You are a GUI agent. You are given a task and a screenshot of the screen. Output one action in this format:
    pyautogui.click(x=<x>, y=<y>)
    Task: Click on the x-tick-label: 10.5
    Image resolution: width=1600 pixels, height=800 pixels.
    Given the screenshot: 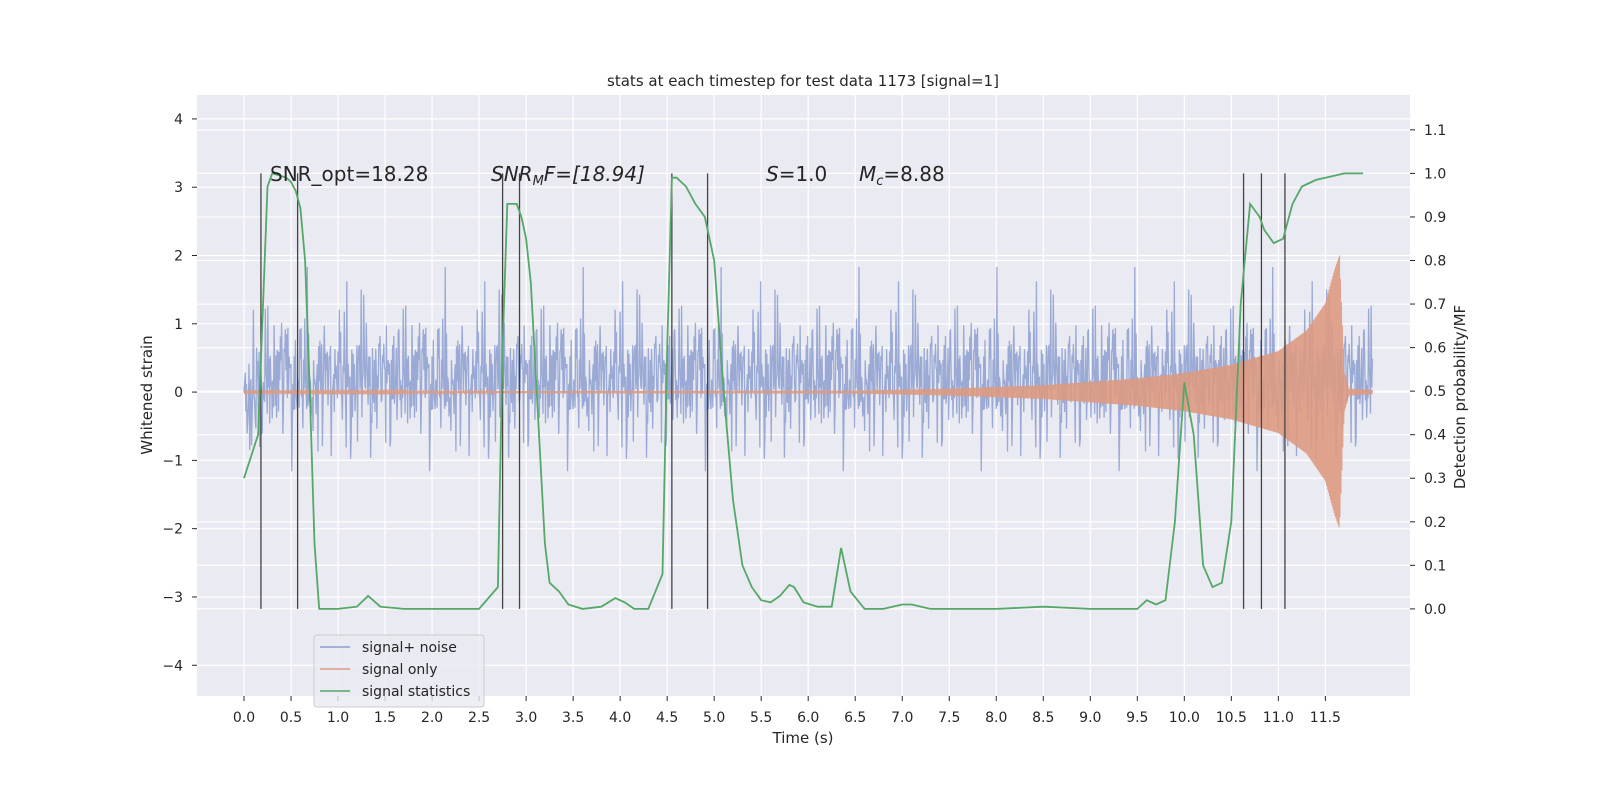 What is the action you would take?
    pyautogui.click(x=1231, y=718)
    